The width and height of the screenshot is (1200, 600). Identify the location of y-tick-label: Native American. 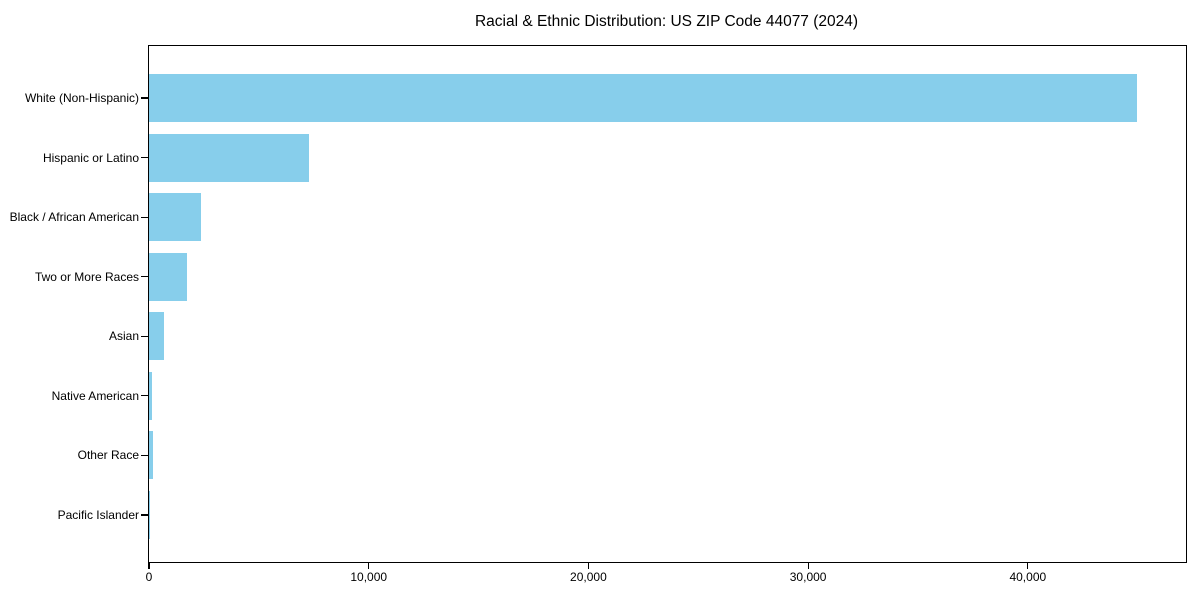
(95, 395).